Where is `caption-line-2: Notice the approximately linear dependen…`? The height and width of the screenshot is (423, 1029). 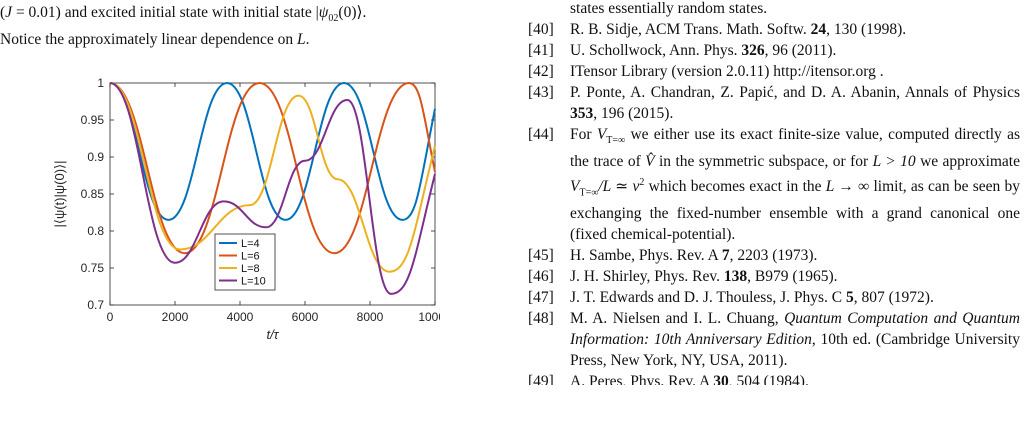 caption-line-2: Notice the approximately linear dependen… is located at coordinates (155, 40).